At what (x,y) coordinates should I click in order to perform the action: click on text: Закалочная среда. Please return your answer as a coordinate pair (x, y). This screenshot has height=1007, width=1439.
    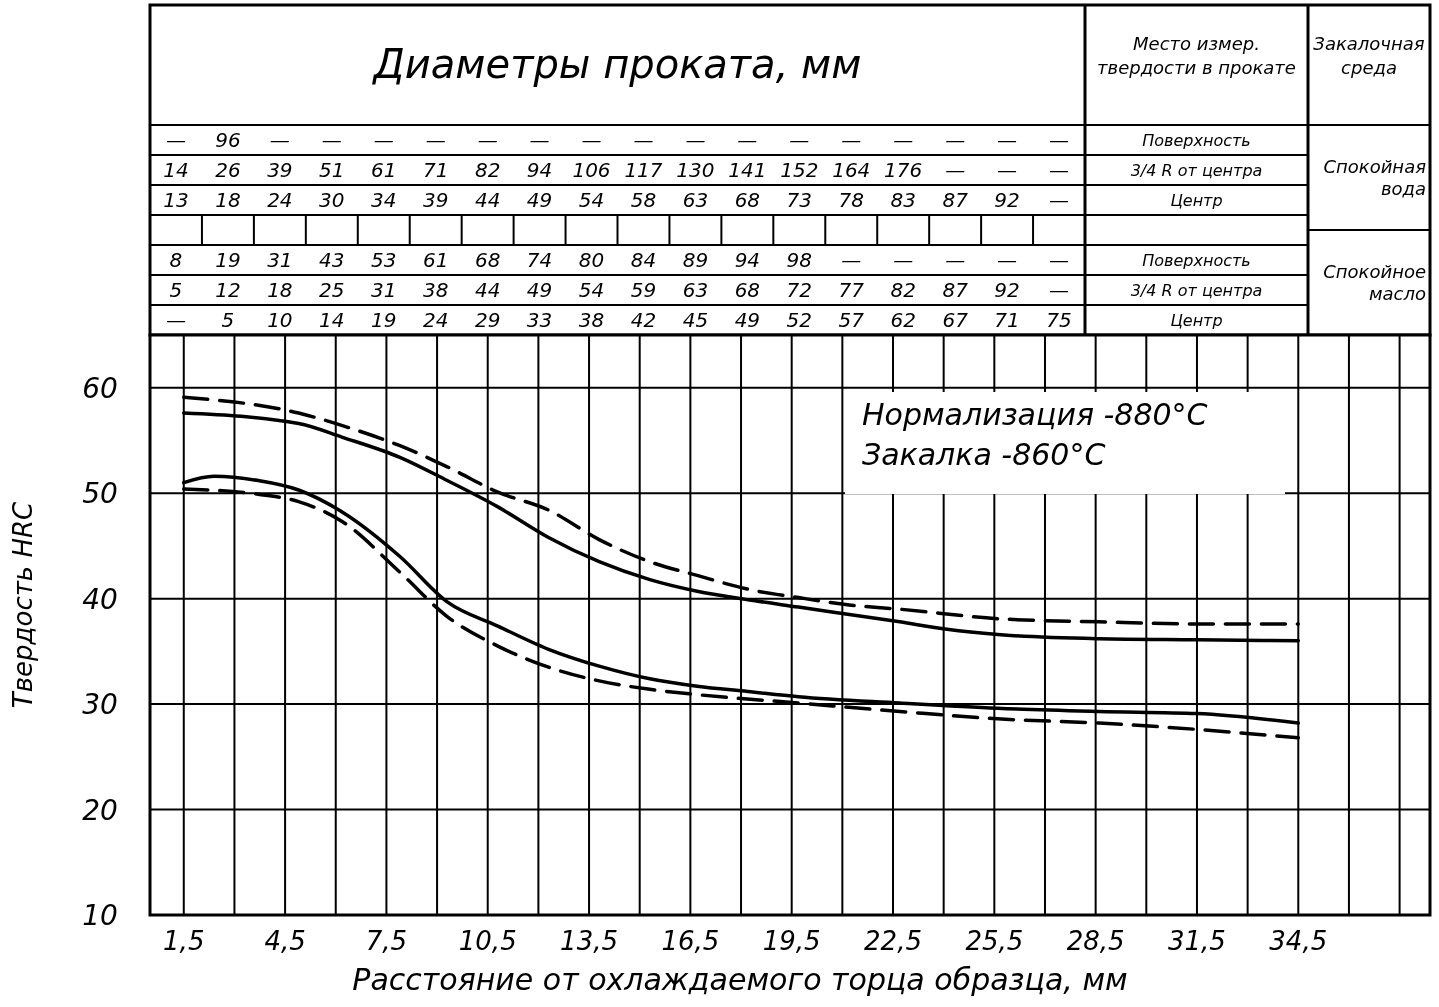
    Looking at the image, I should click on (1369, 55).